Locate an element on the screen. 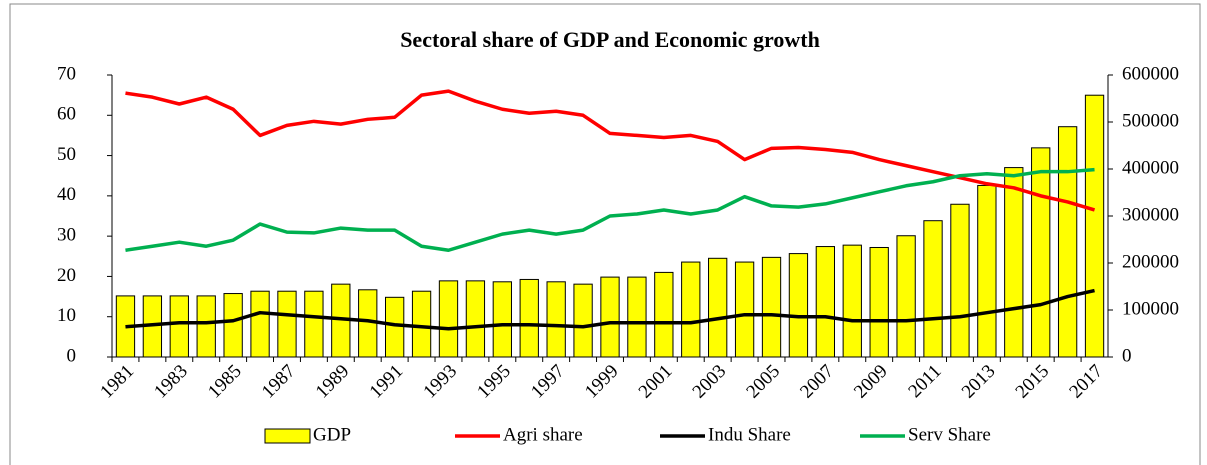  y2-tick-label: 100000 is located at coordinates (1150, 308).